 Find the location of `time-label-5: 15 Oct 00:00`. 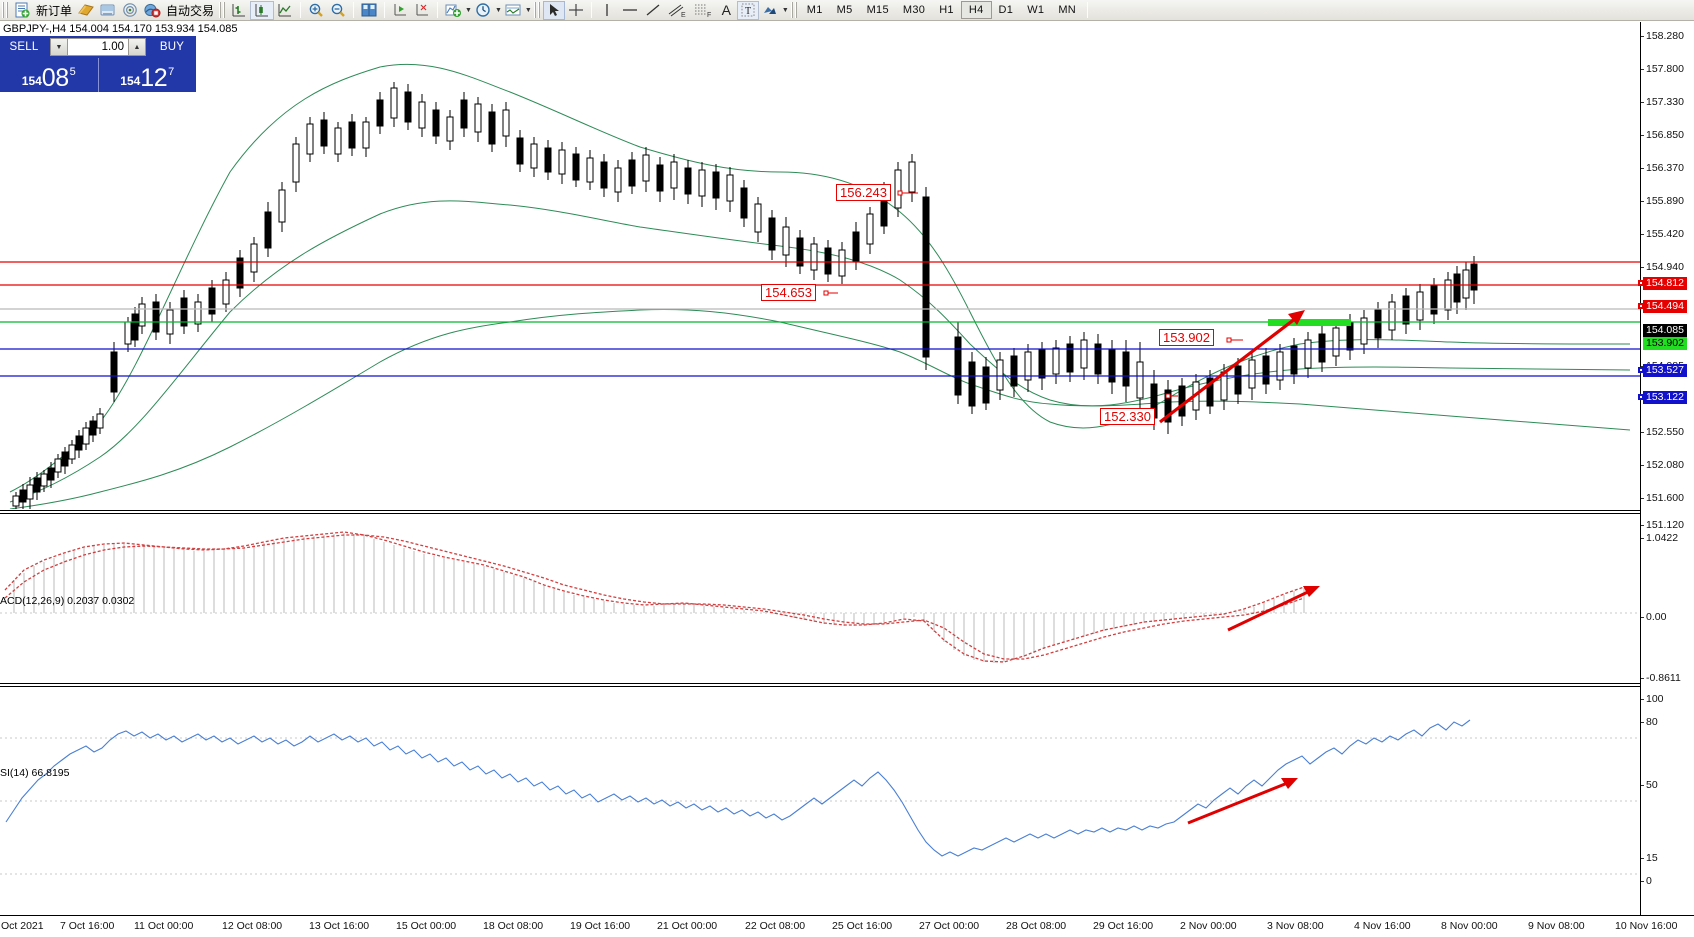

time-label-5: 15 Oct 00:00 is located at coordinates (426, 926).